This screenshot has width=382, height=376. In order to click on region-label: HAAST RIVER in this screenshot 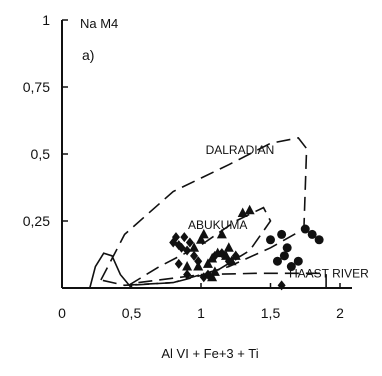, I will do `click(329, 273)`.